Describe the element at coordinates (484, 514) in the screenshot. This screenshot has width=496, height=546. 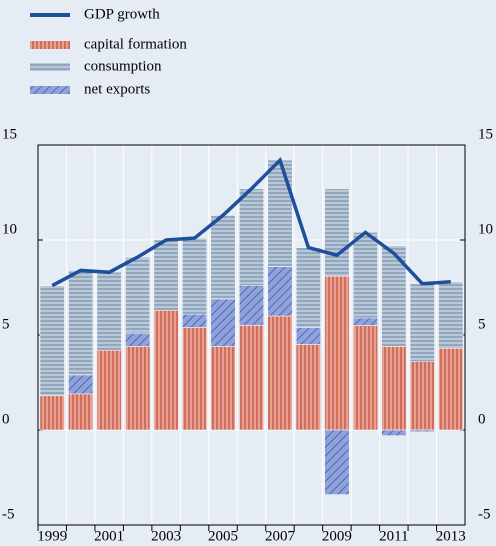
I see `y2-tick-label: -5` at that location.